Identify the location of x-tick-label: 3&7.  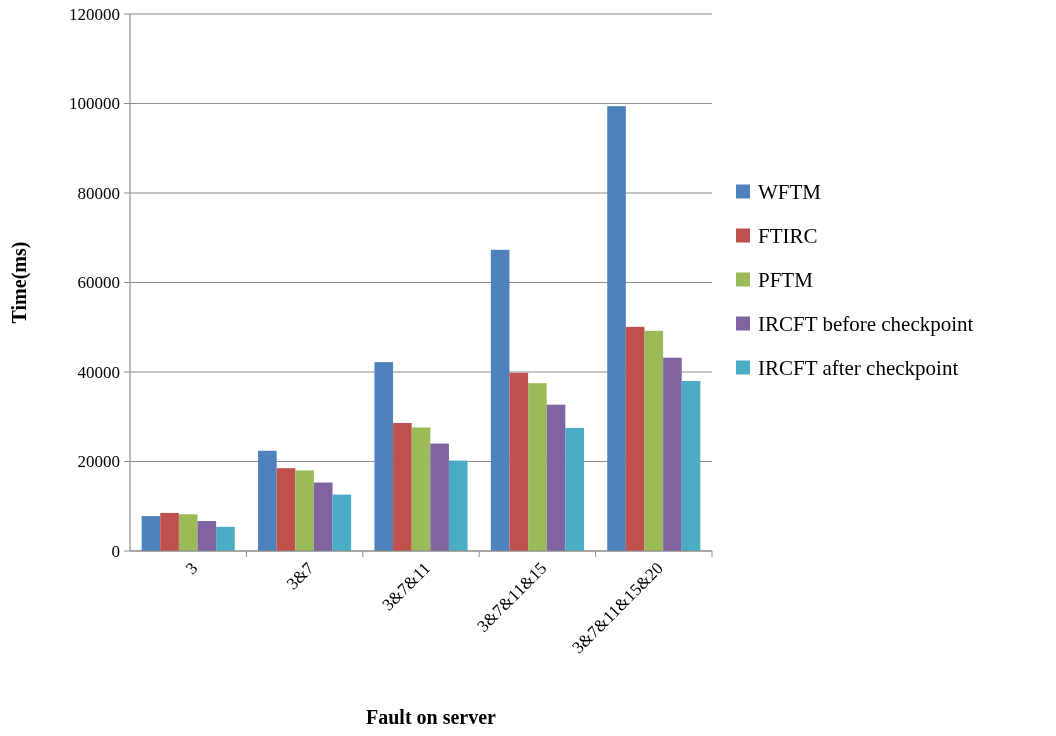
(300, 576).